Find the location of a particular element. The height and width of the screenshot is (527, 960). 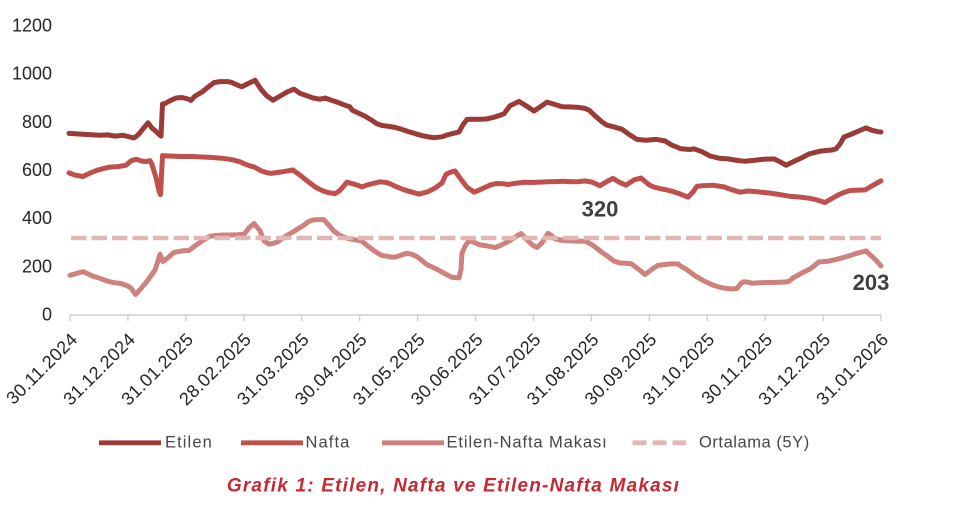

svg-text: 800 is located at coordinates (37, 122).